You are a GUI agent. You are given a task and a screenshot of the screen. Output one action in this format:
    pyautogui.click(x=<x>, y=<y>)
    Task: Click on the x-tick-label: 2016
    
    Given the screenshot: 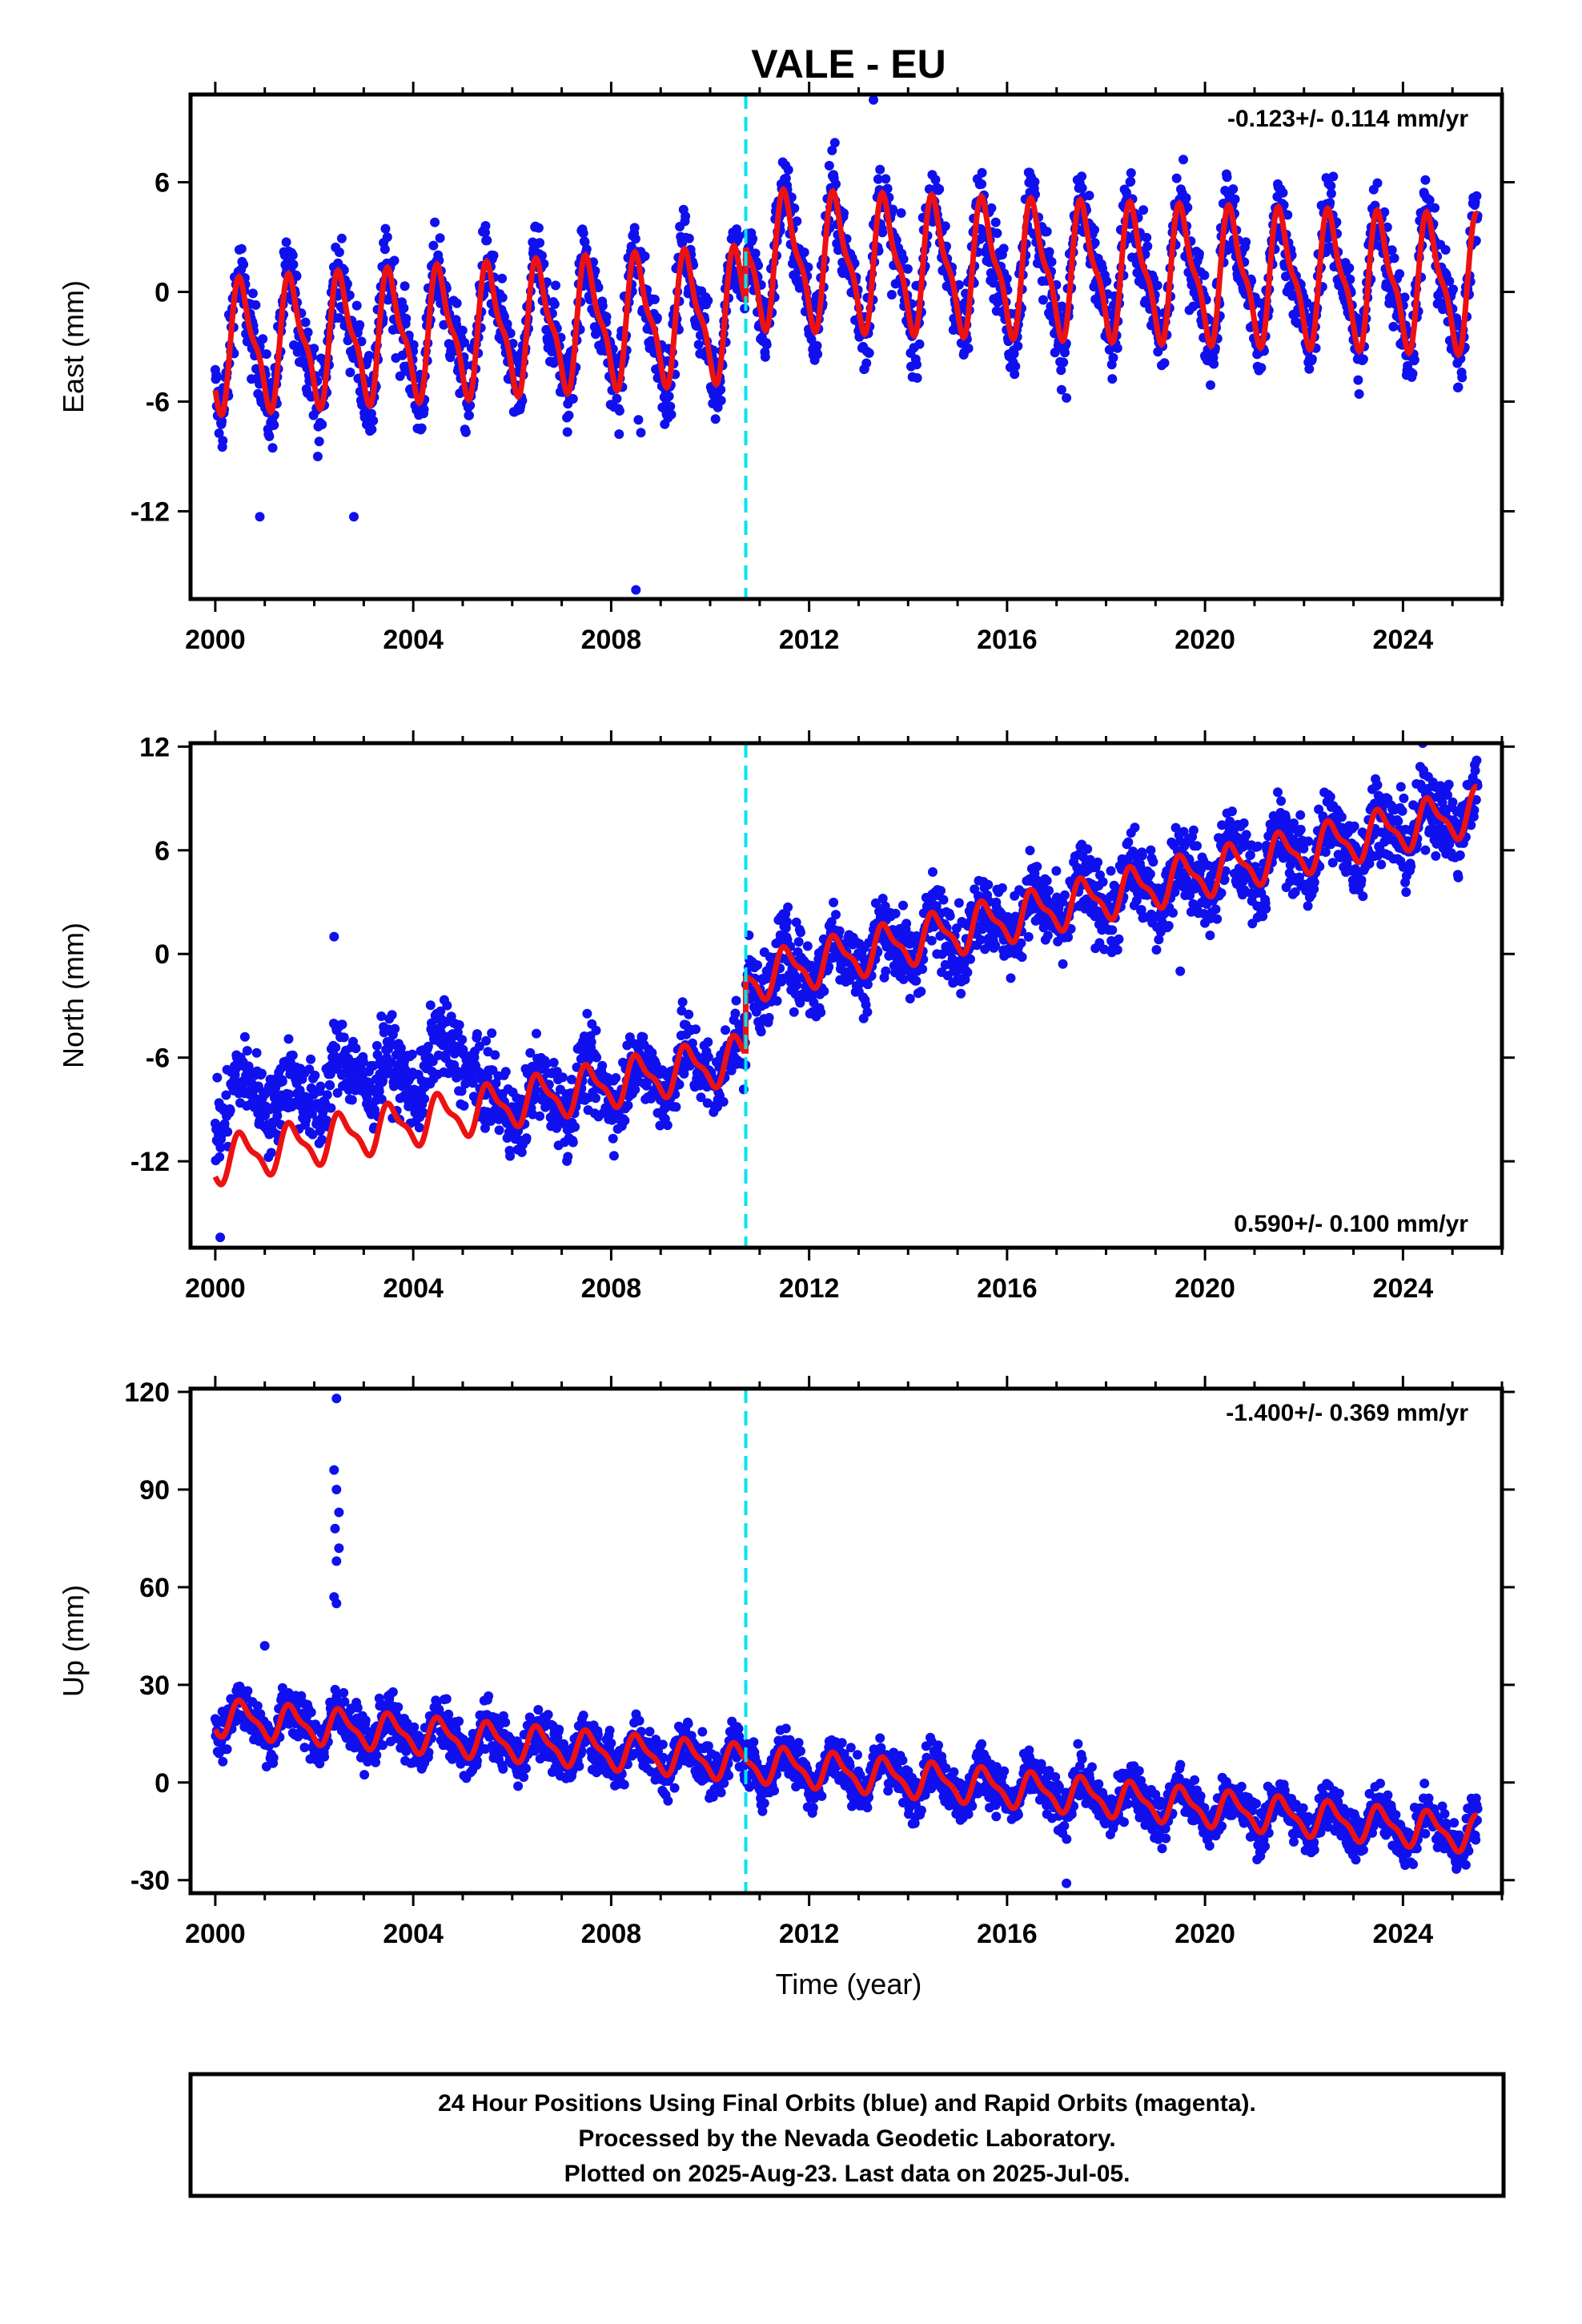 What is the action you would take?
    pyautogui.click(x=1008, y=640)
    